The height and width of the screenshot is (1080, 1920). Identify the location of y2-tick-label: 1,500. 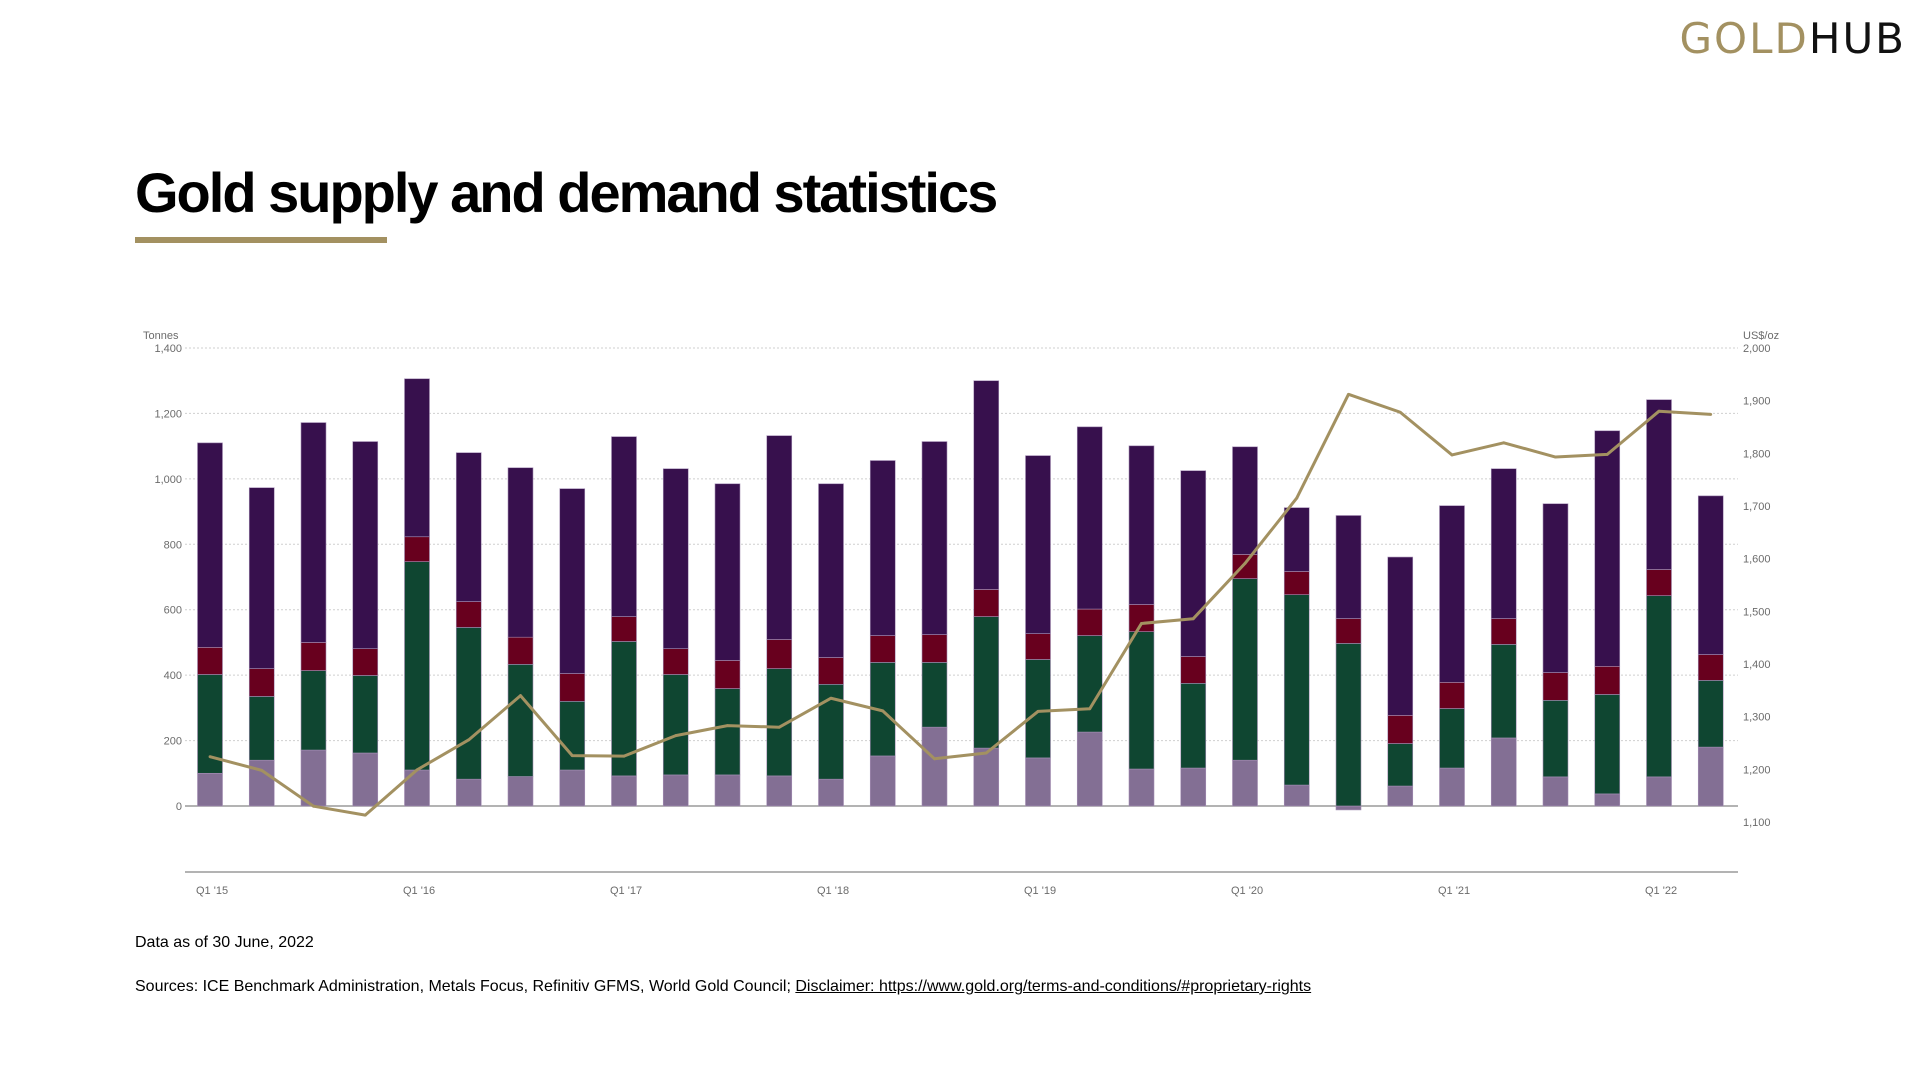
(1757, 612).